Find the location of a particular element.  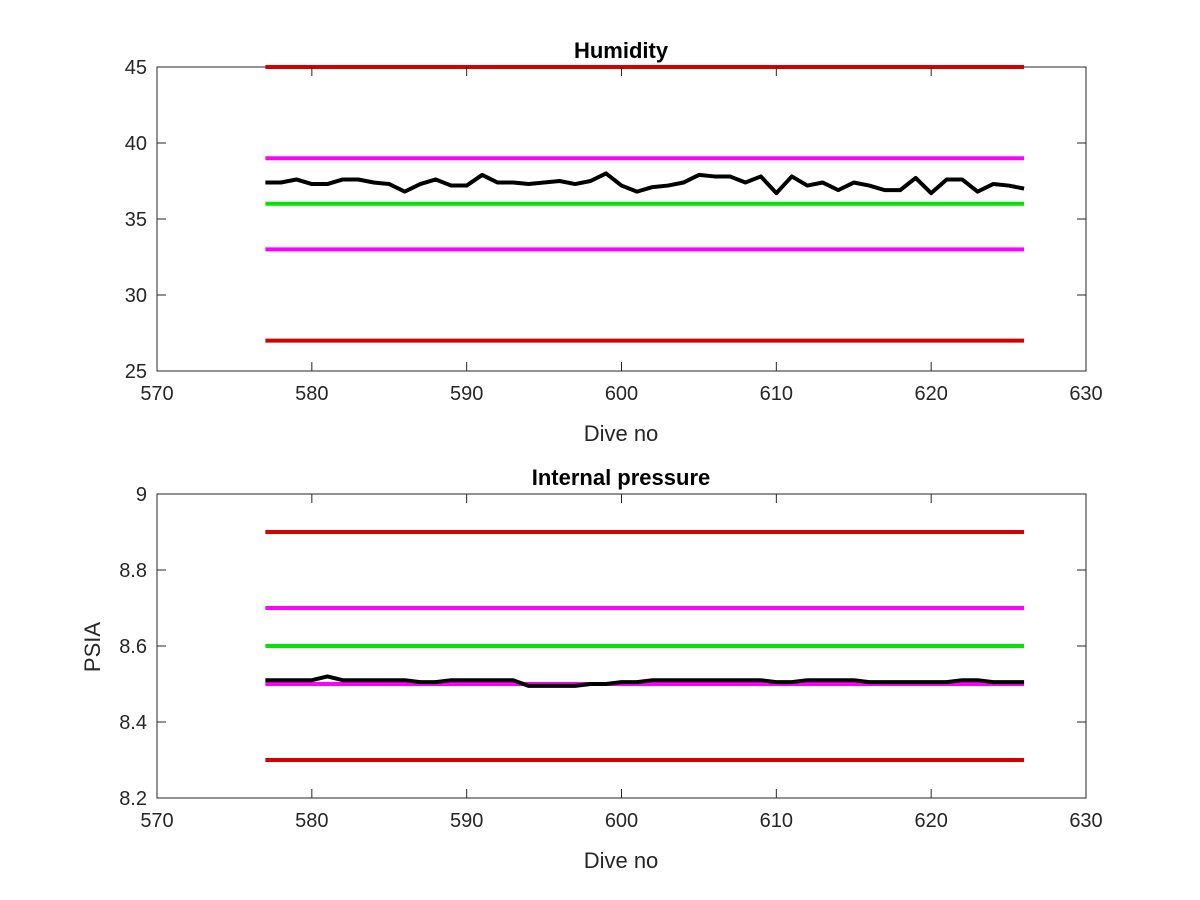

humidity-x-tick-label: 570 is located at coordinates (156, 394).